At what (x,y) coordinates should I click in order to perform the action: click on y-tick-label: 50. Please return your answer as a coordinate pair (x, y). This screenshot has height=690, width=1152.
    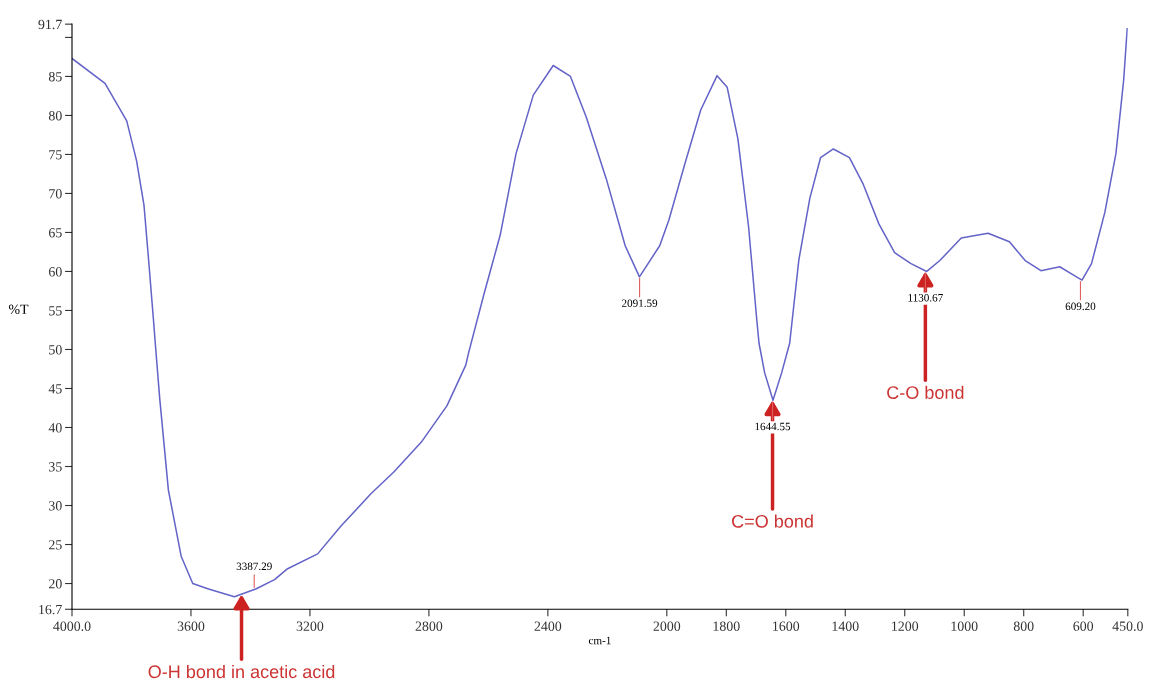
    Looking at the image, I should click on (55, 350).